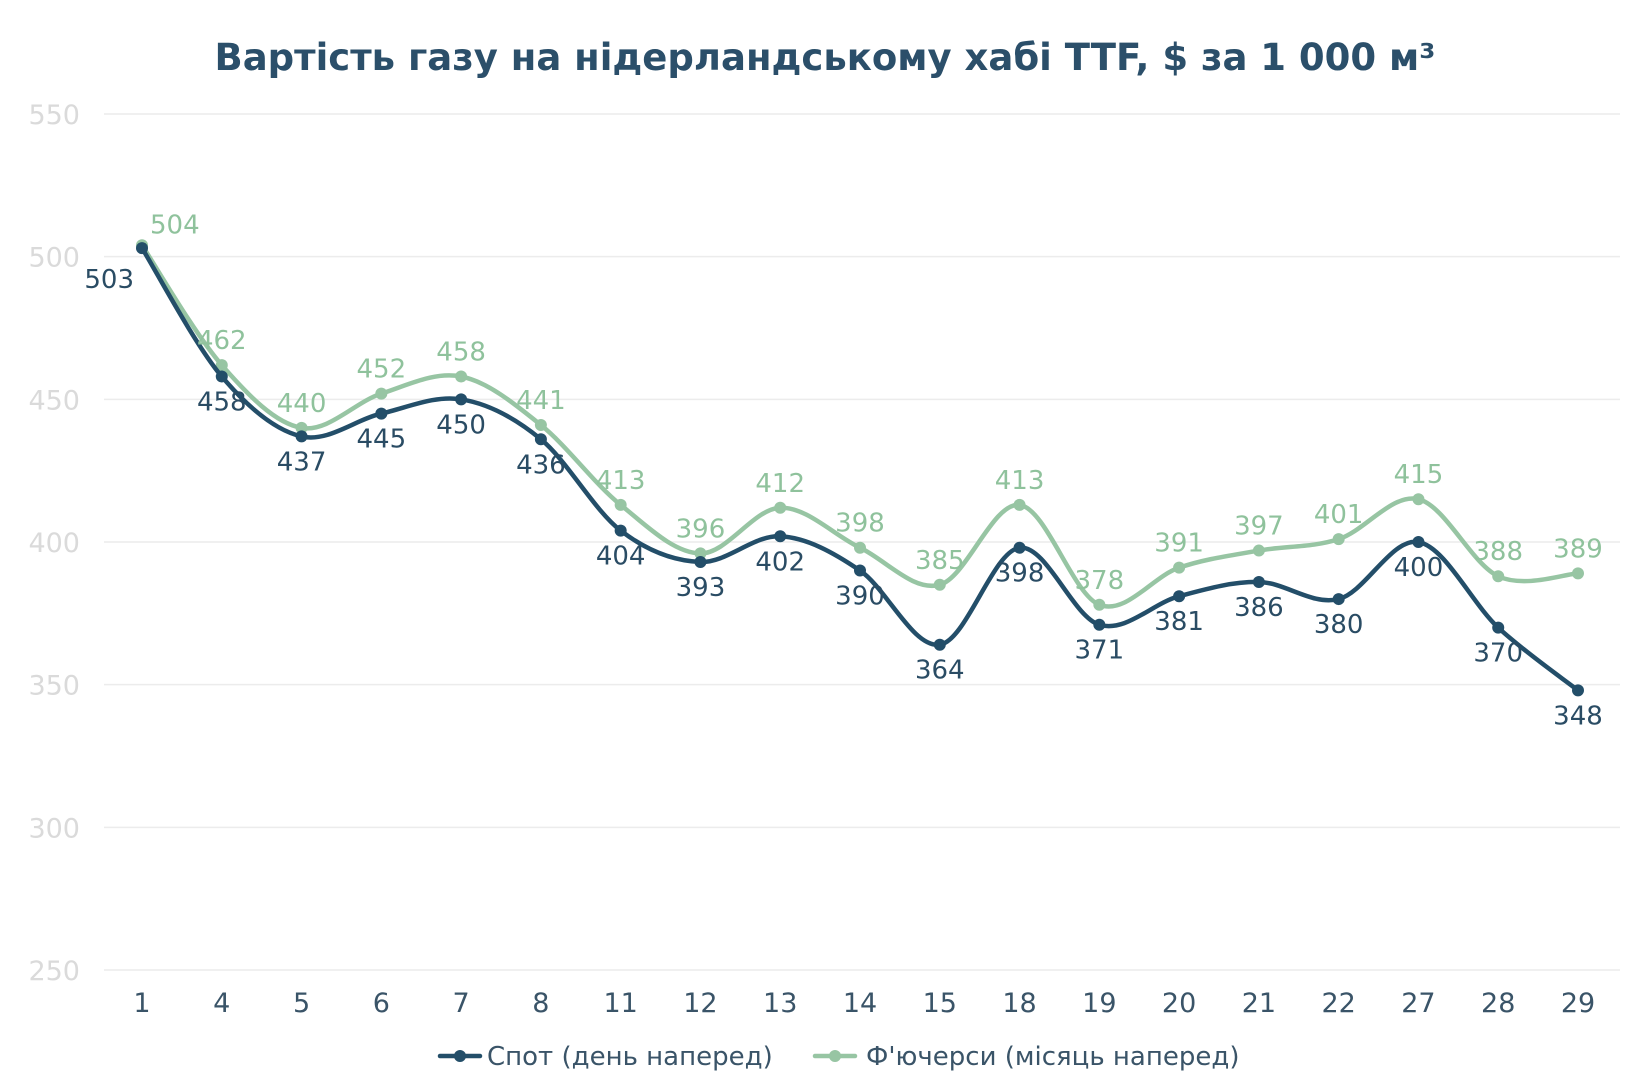  Describe the element at coordinates (860, 597) in the screenshot. I see `data-label: 390` at that location.